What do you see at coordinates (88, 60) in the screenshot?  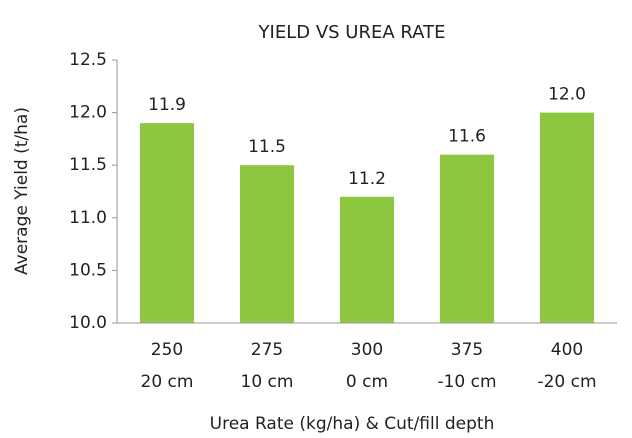 I see `y-tick-label: 12.5` at bounding box center [88, 60].